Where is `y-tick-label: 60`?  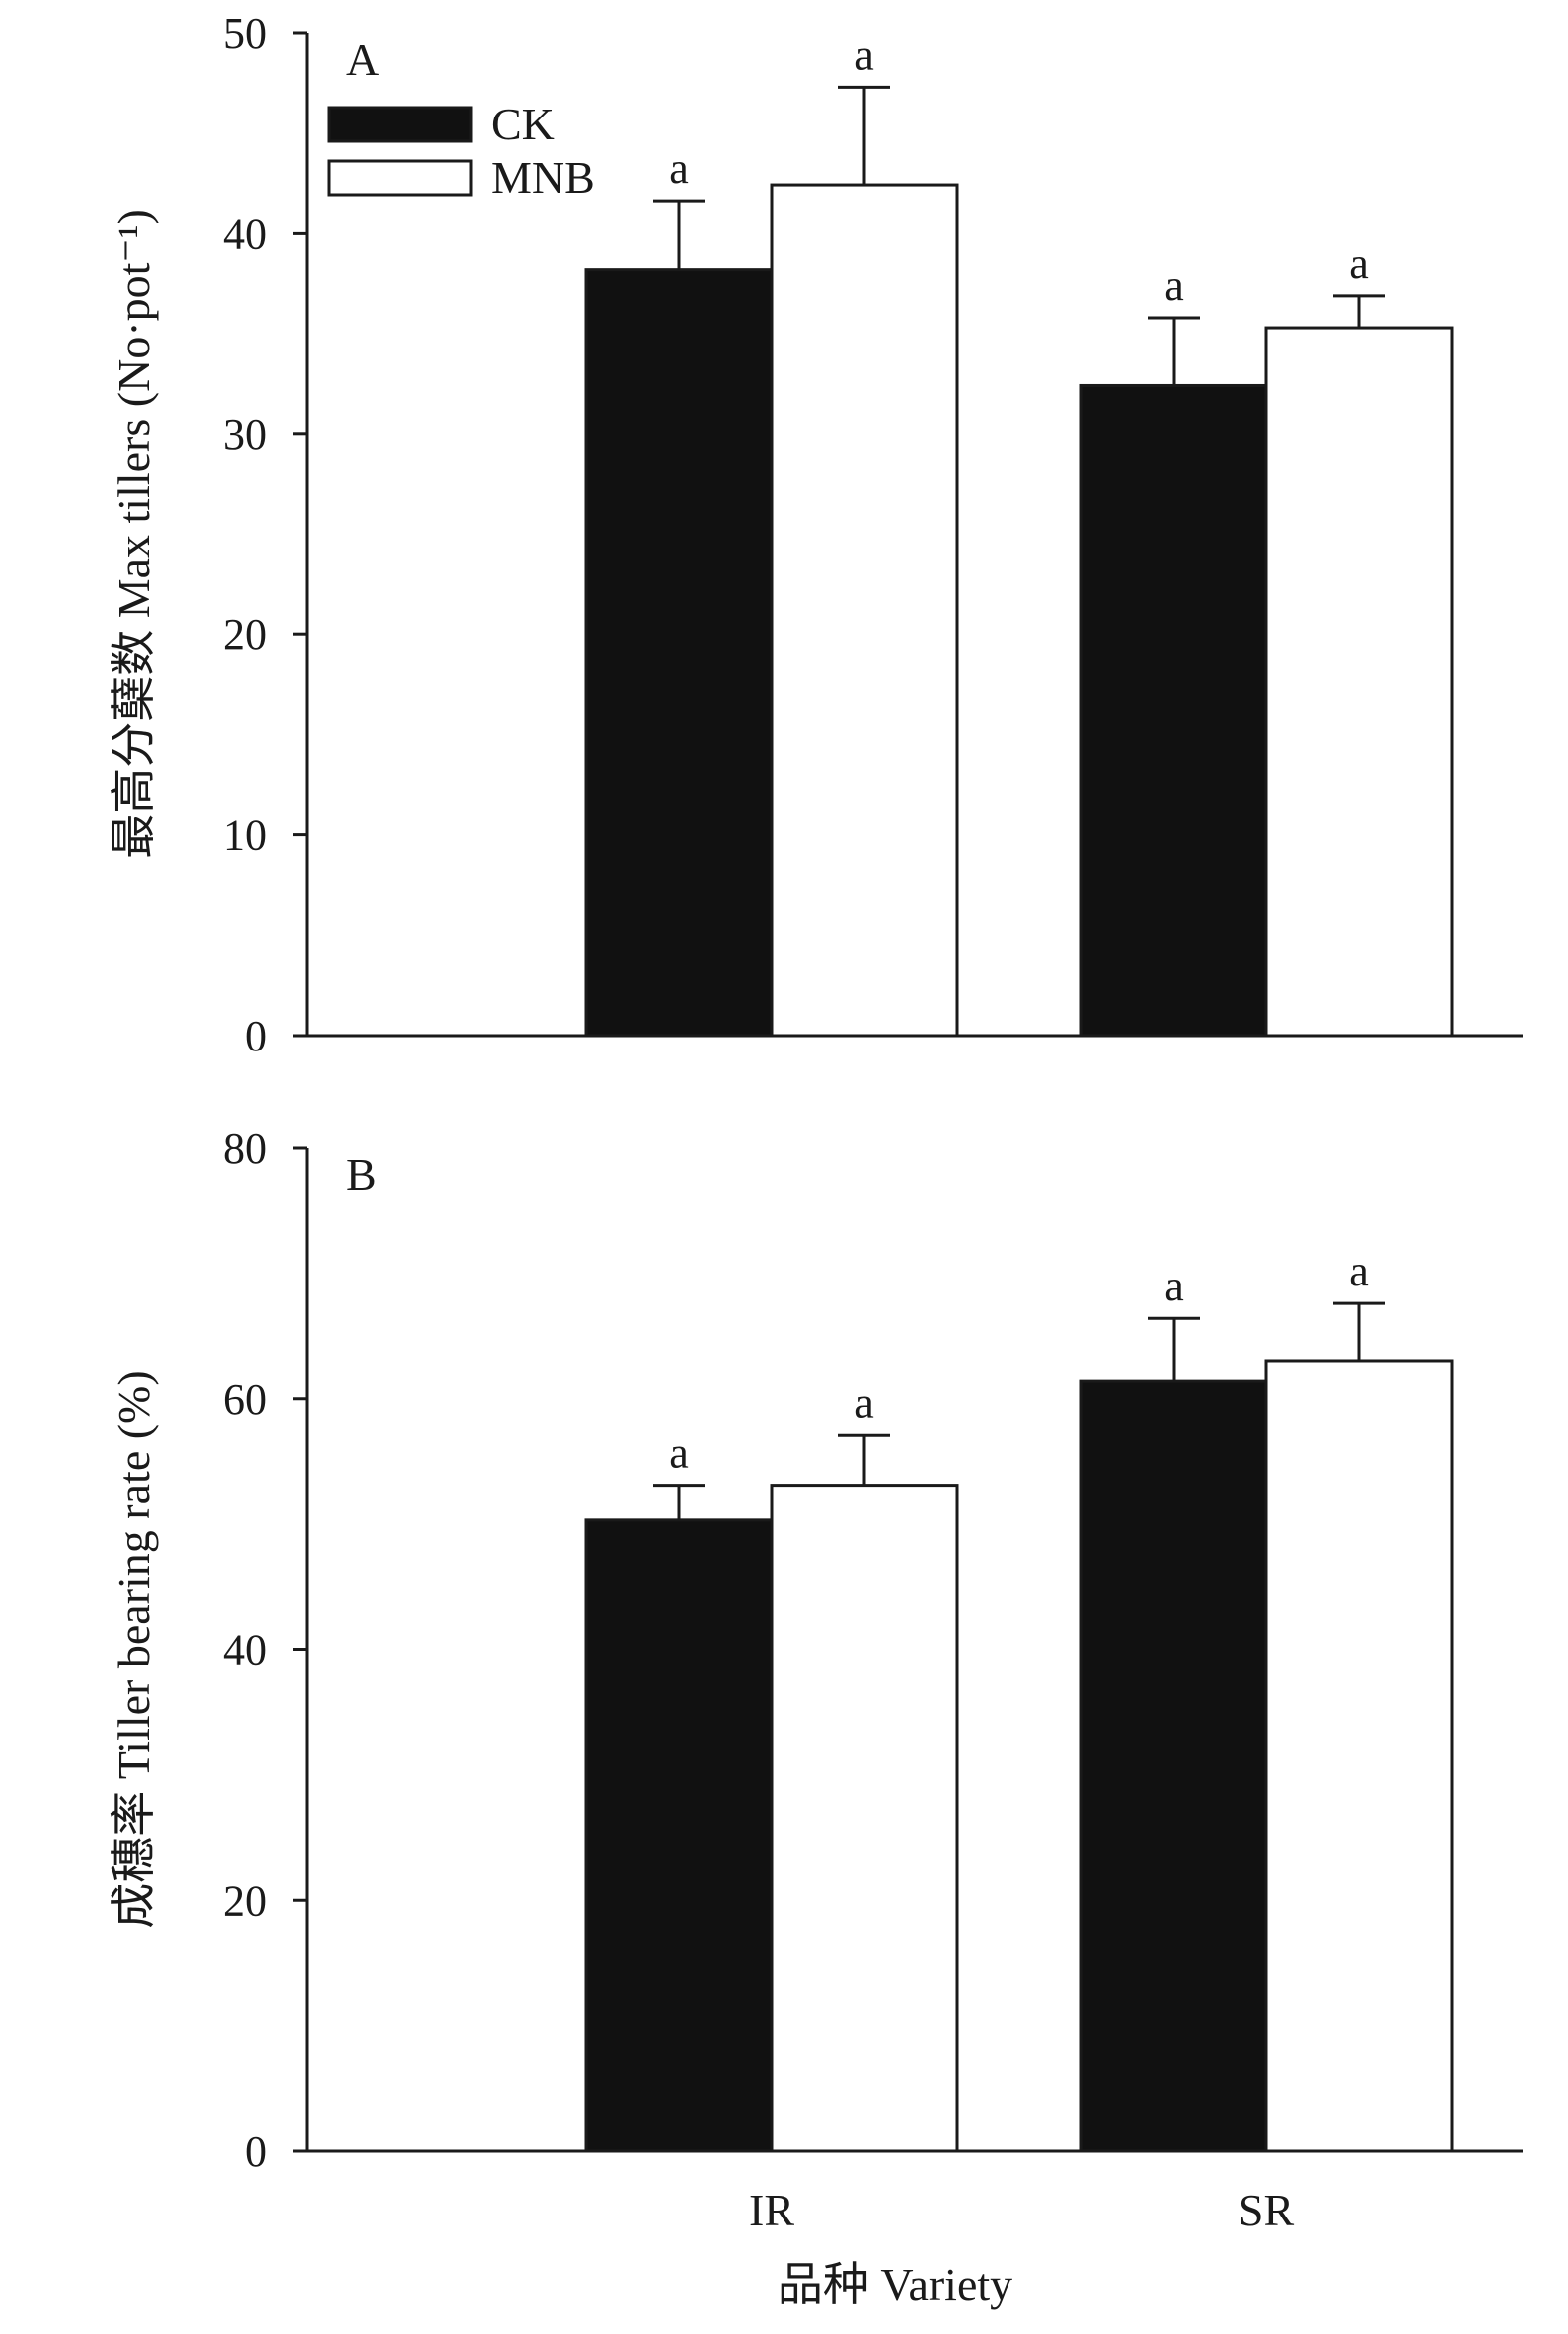
y-tick-label: 60 is located at coordinates (245, 1399).